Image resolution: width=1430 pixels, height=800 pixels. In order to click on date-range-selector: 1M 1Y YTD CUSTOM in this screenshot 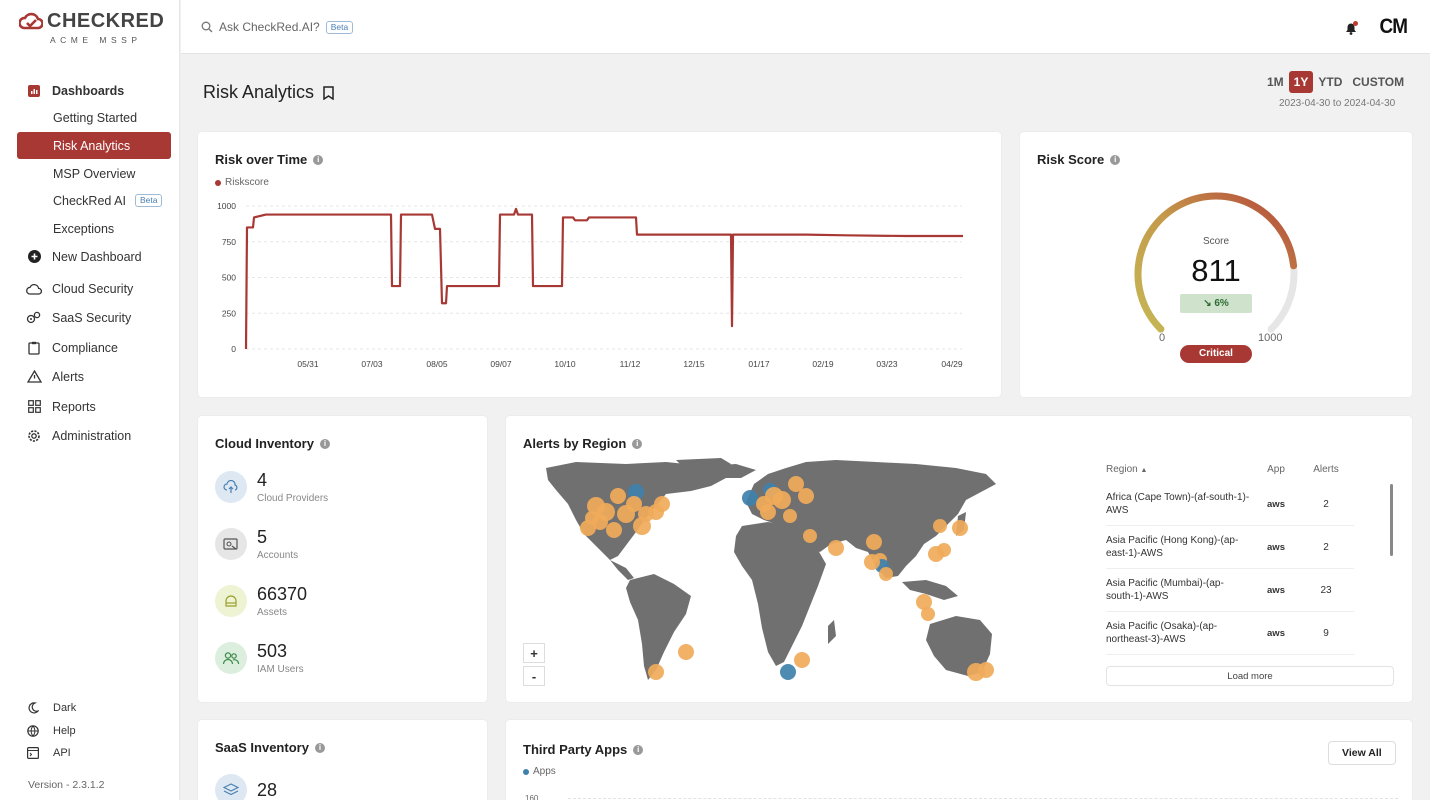, I will do `click(1335, 82)`.